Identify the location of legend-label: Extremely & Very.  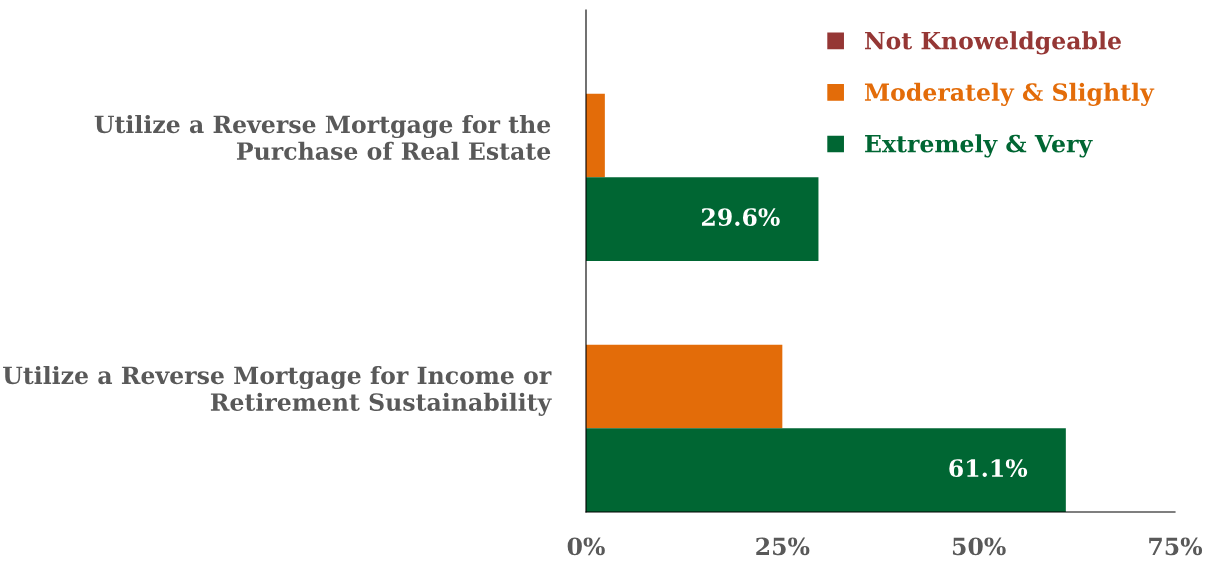
(979, 146).